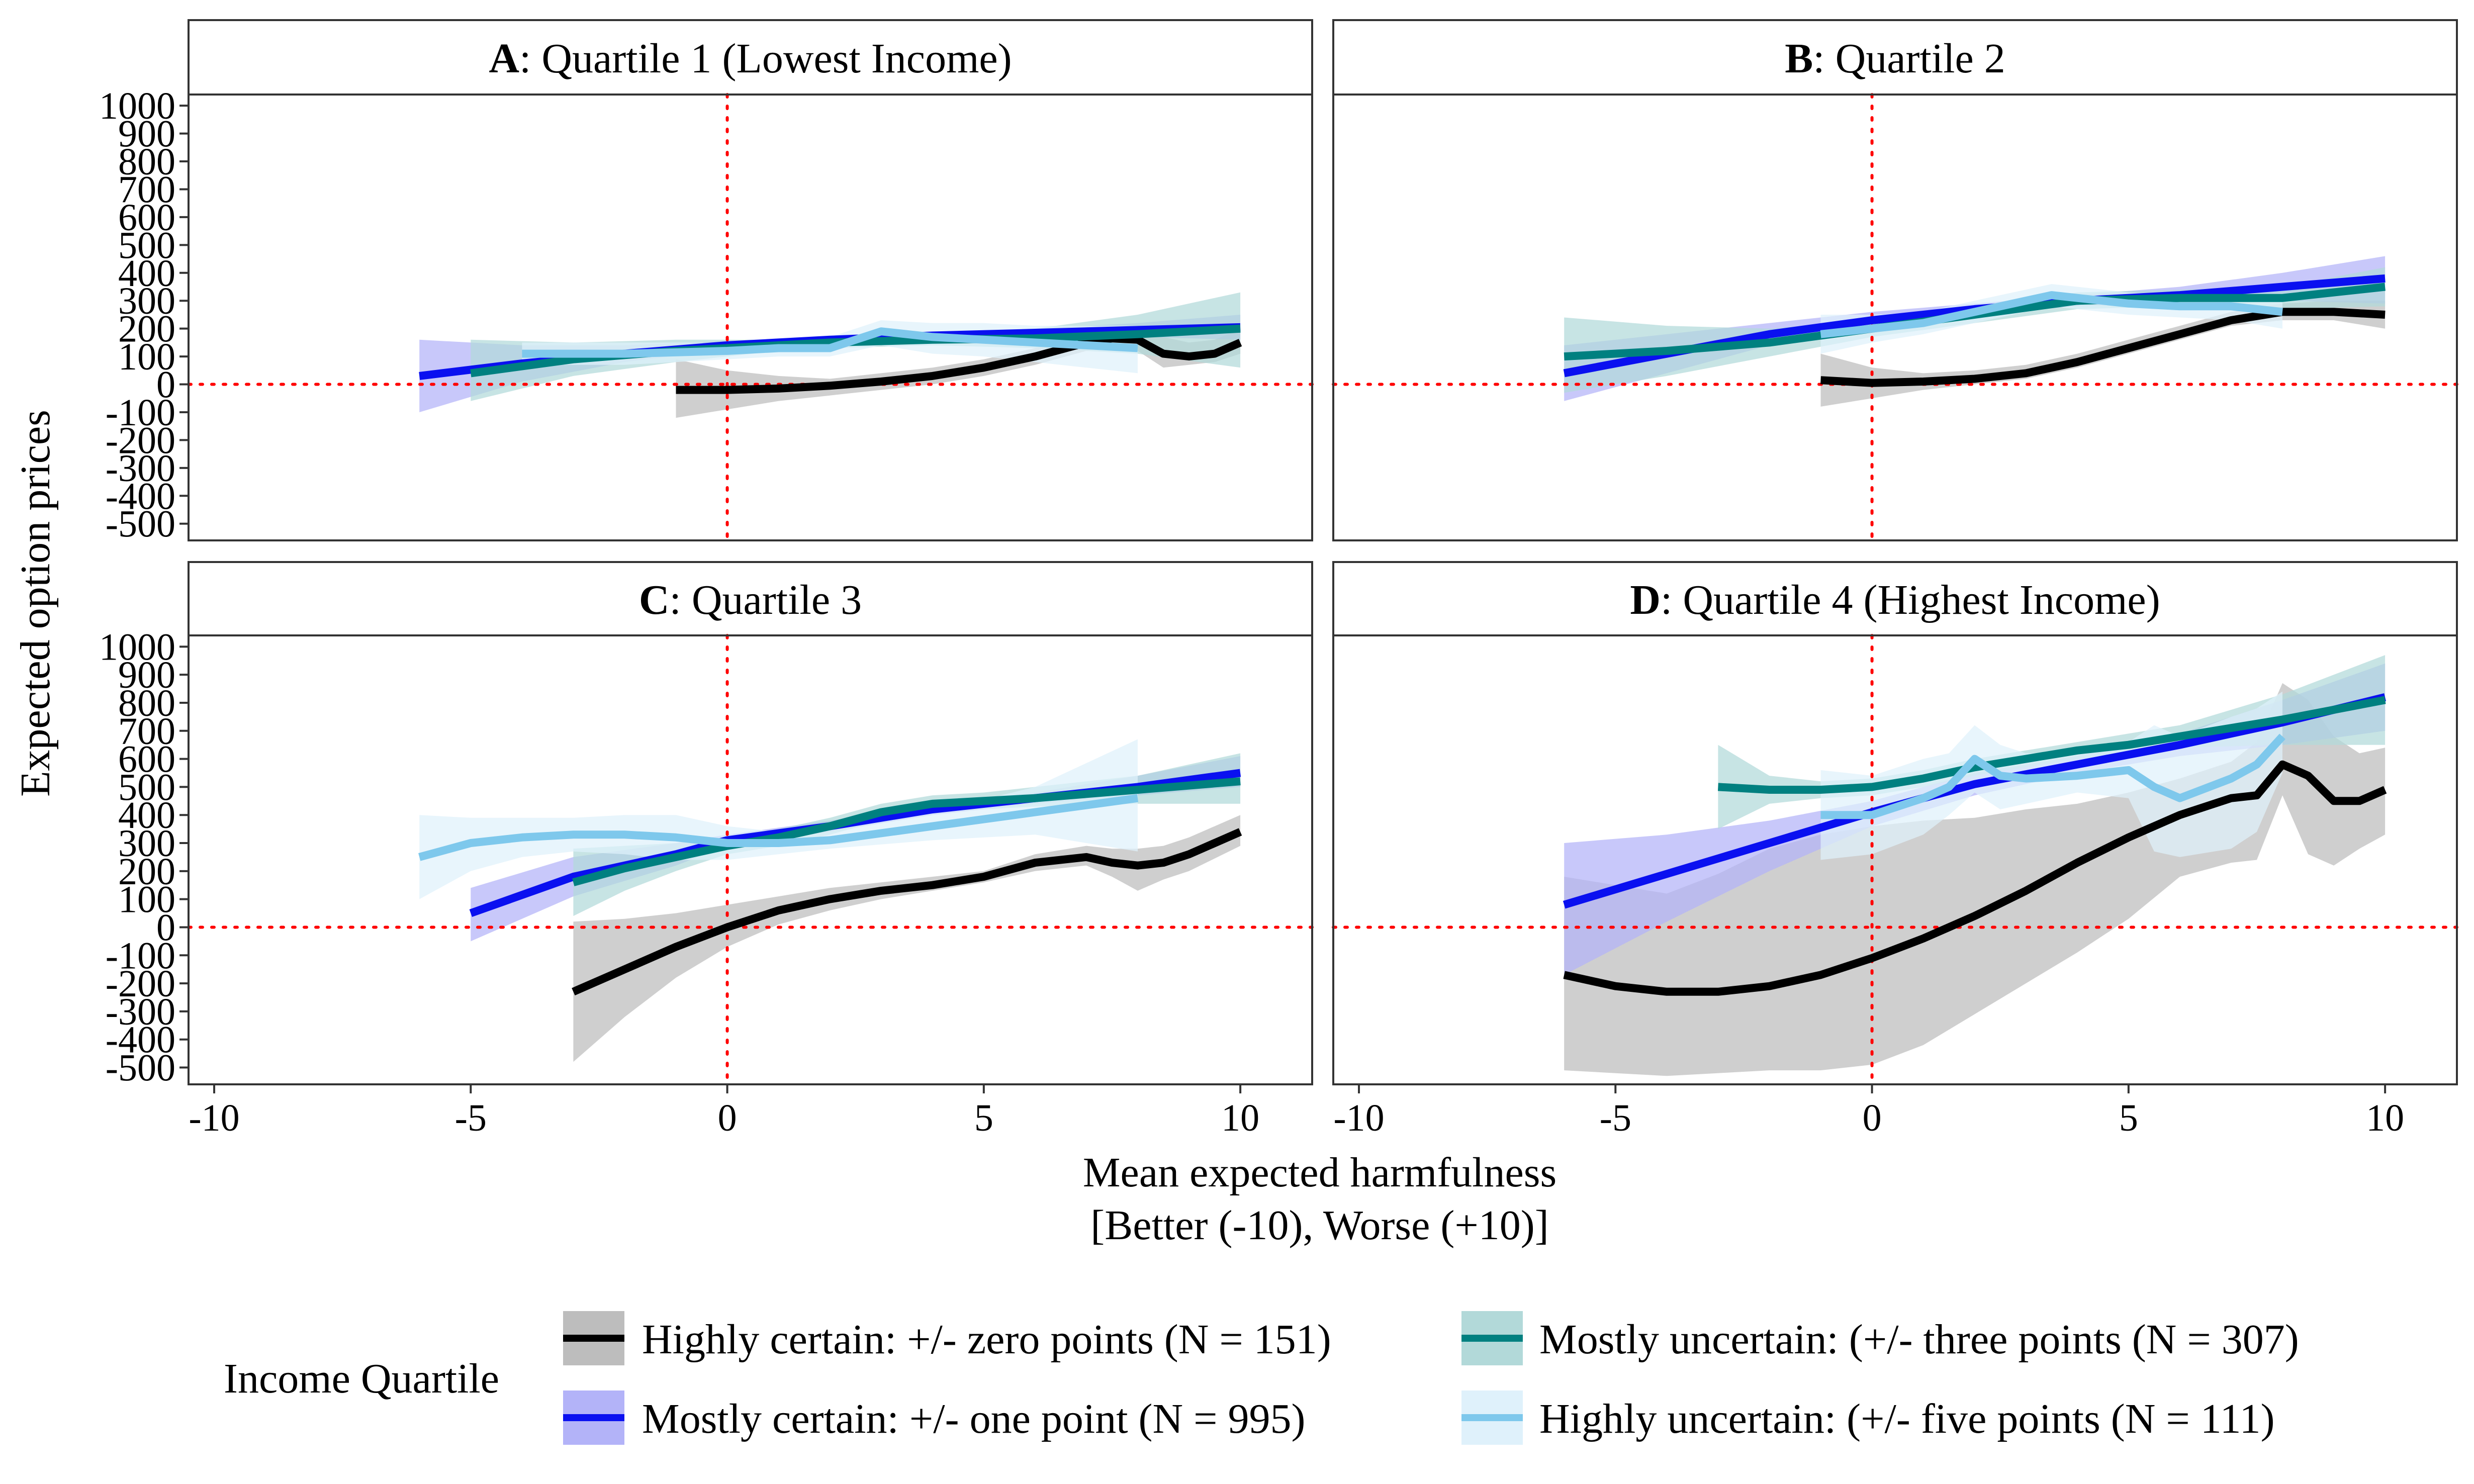  I want to click on panel-title-b: B: Quartile 2, so click(1895, 58).